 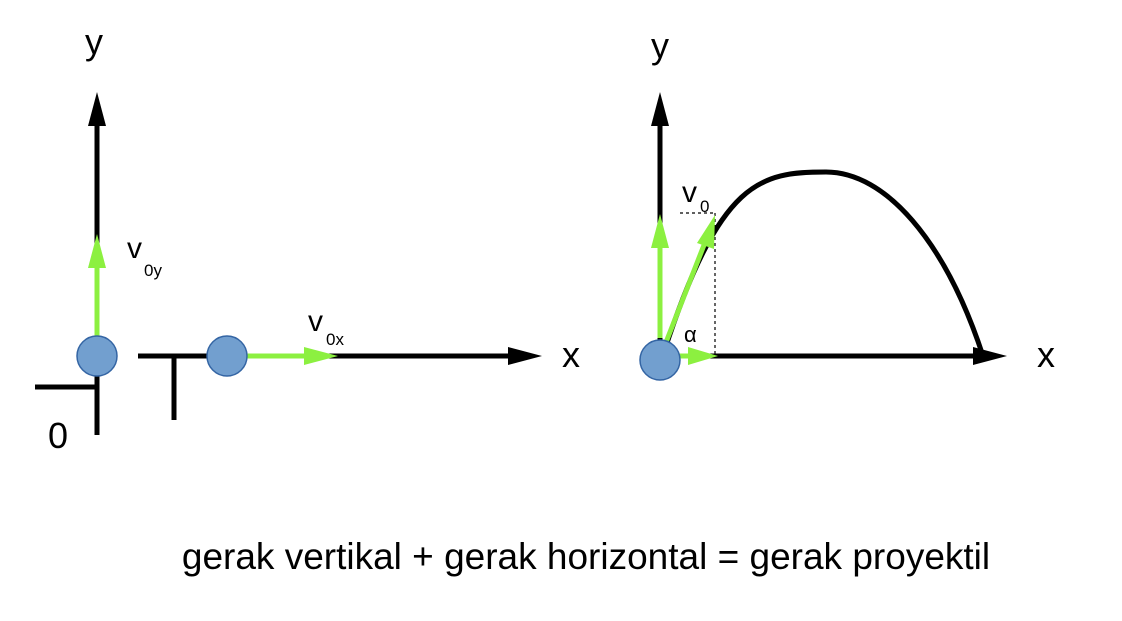 I want to click on horizontal-motion-panel: x v 0x, so click(x=359, y=362).